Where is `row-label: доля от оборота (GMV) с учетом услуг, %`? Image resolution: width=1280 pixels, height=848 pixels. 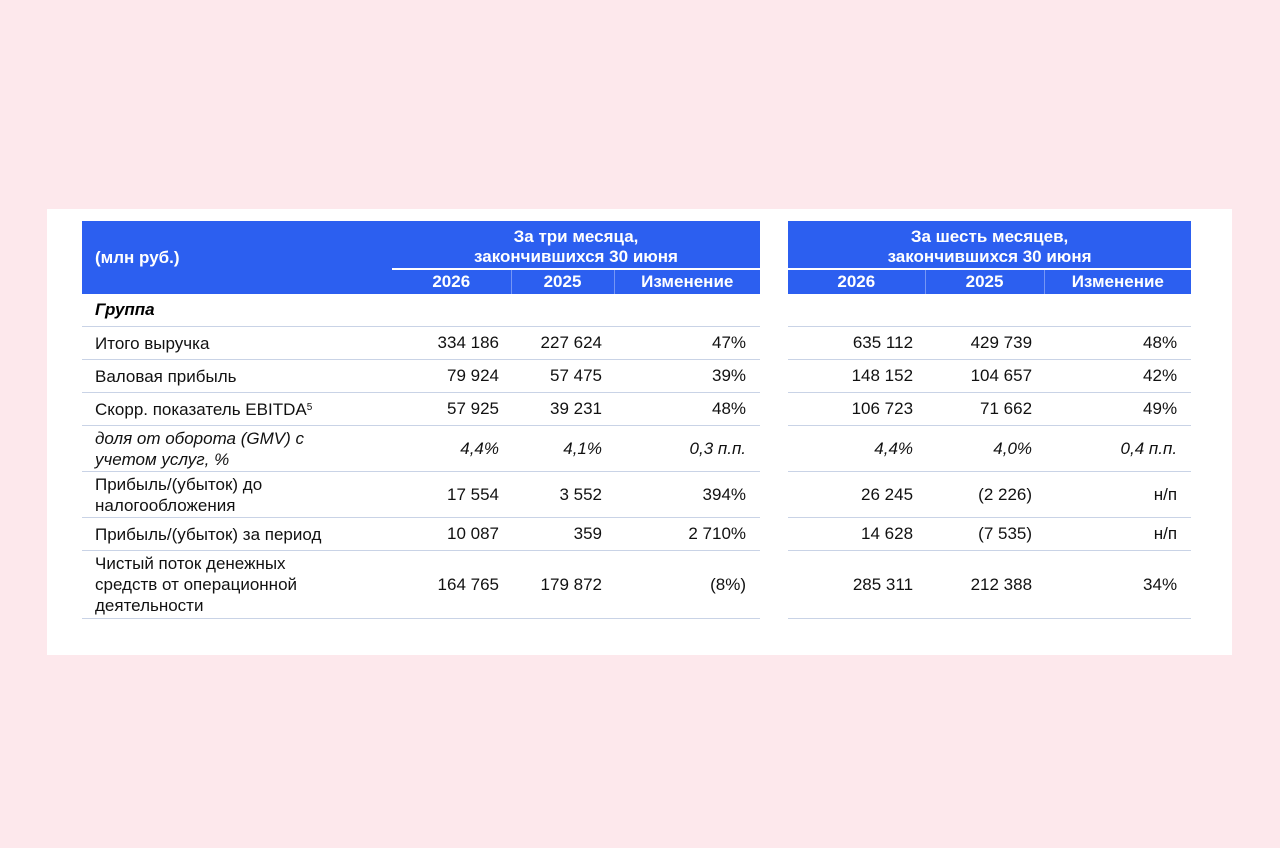
row-label: доля от оборота (GMV) с учетом услуг, % is located at coordinates (237, 448).